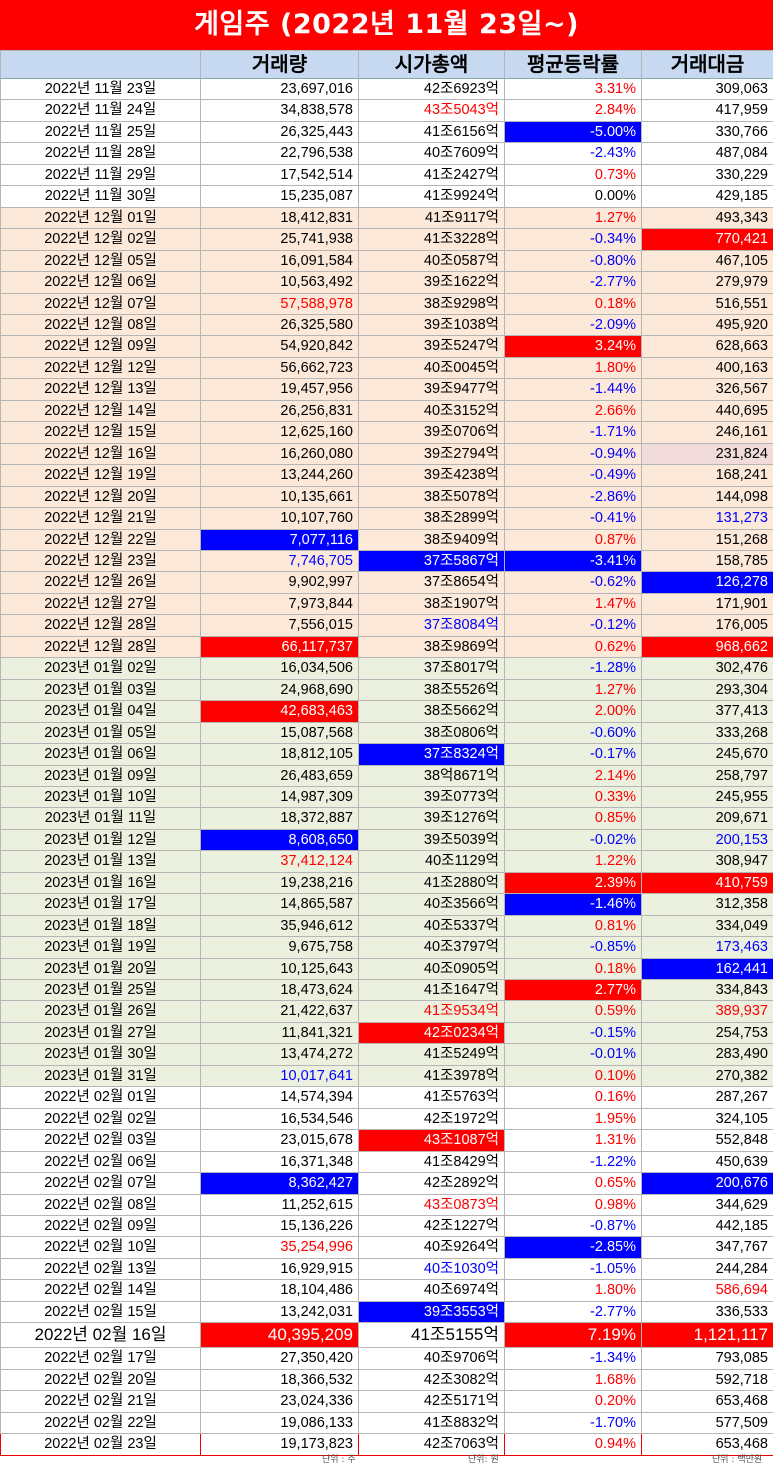 The width and height of the screenshot is (773, 1467). Describe the element at coordinates (100, 64) in the screenshot. I see `header-date` at that location.